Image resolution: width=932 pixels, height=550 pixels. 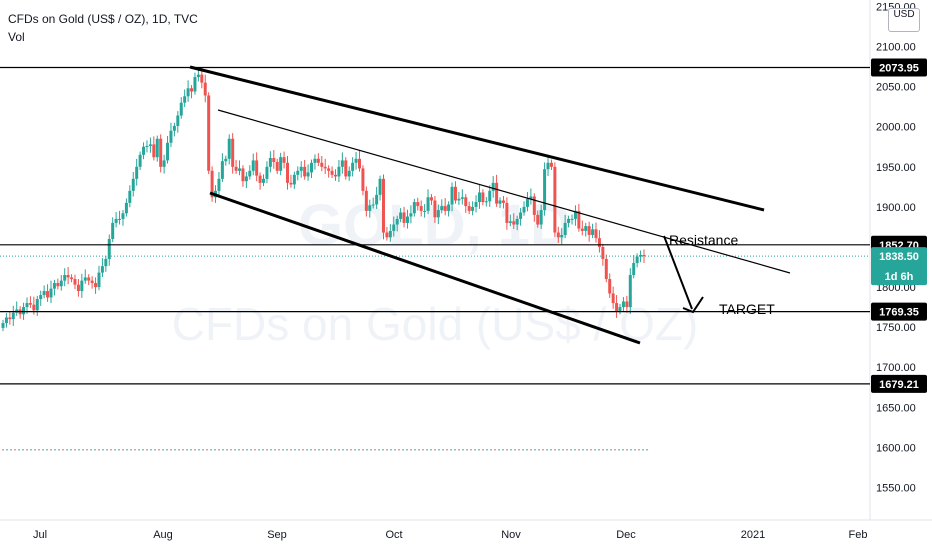 I want to click on target-annotation: TARGET, so click(x=747, y=309).